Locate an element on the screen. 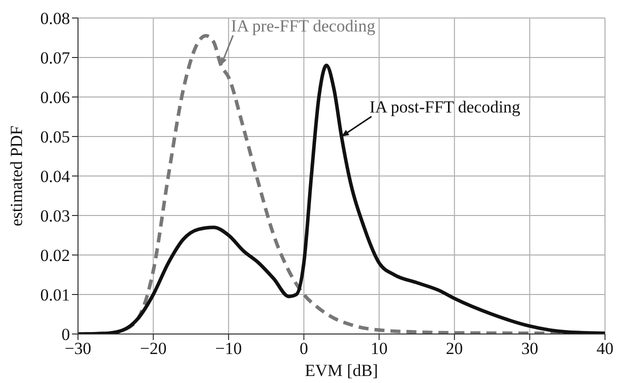  x-tick-label: 20 is located at coordinates (454, 348).